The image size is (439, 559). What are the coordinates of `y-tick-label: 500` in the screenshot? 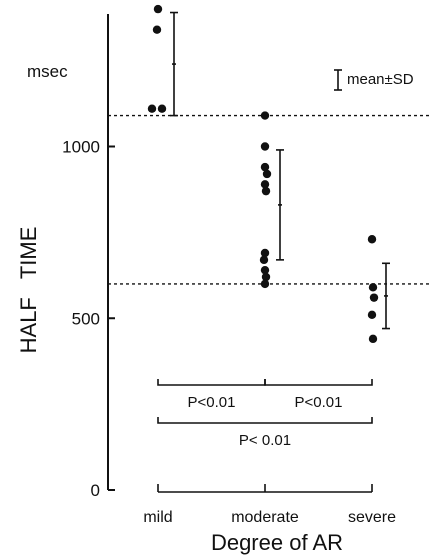 It's located at (86, 318).